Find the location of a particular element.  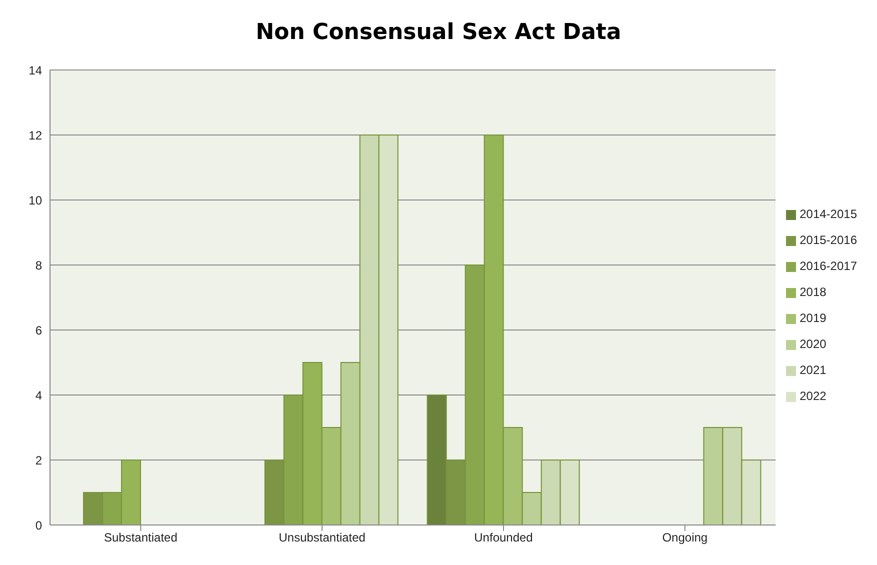

legend-label: 2016-2017 is located at coordinates (828, 266).